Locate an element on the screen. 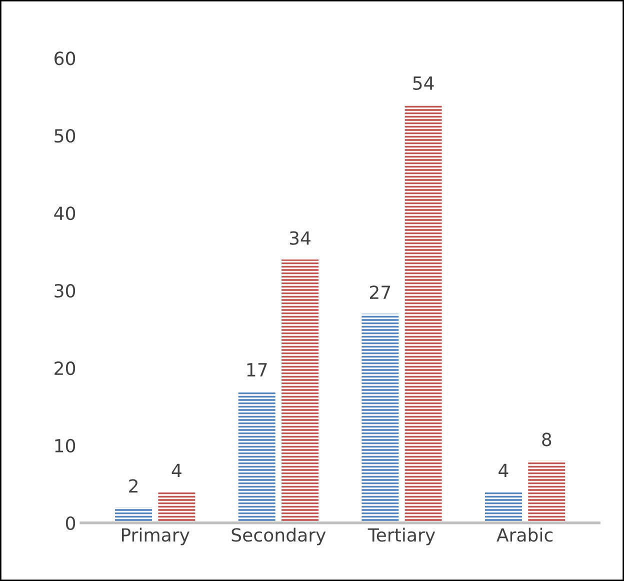 The image size is (624, 581). y-tick-label: 20 is located at coordinates (65, 368).